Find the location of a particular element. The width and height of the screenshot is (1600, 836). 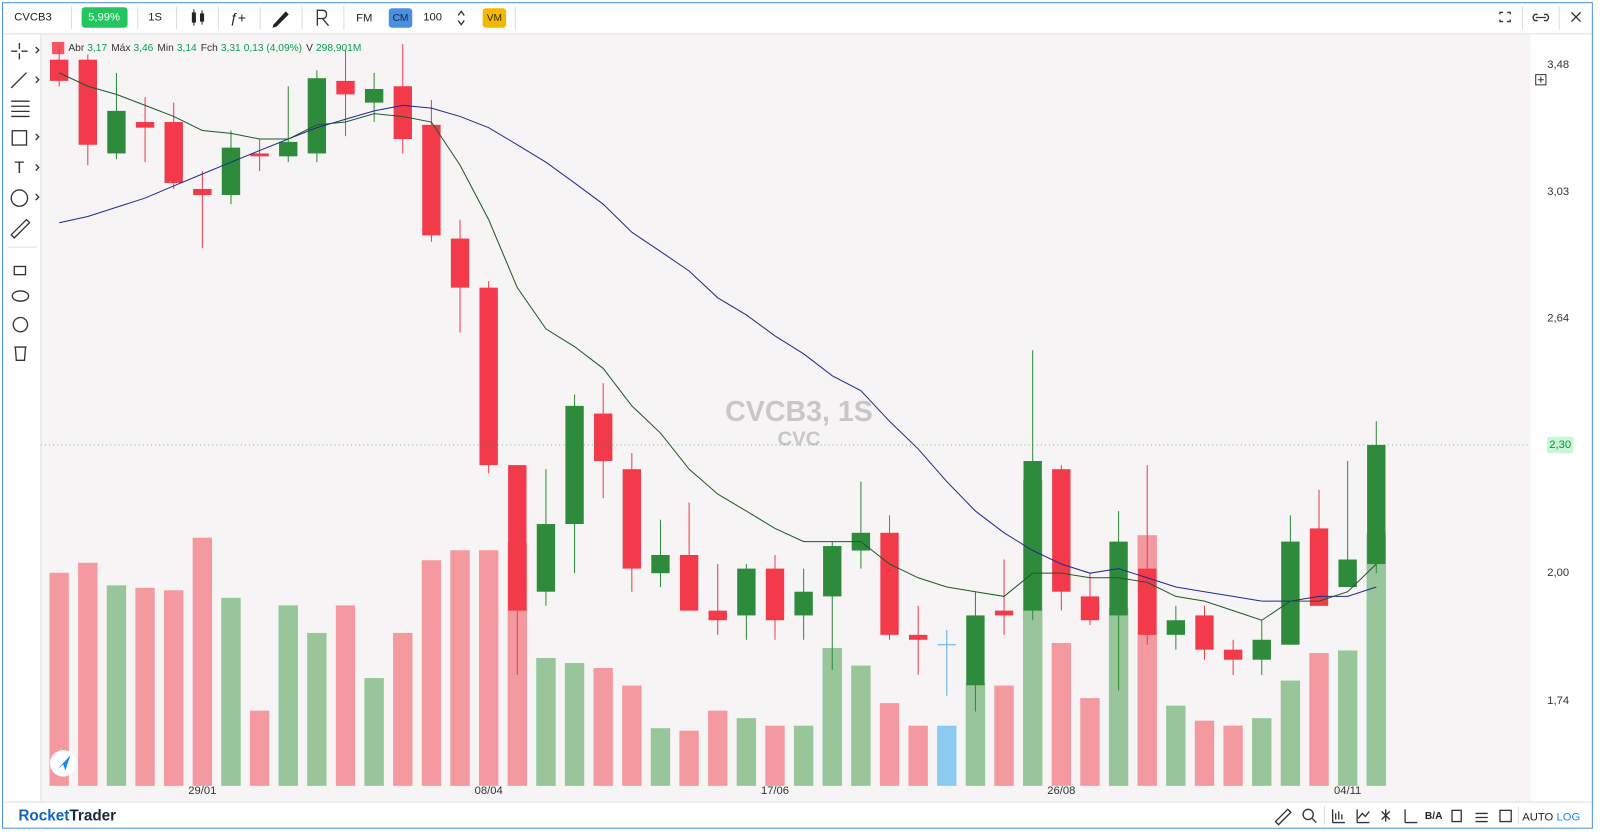

legend-value: 3,17 is located at coordinates (97, 48).